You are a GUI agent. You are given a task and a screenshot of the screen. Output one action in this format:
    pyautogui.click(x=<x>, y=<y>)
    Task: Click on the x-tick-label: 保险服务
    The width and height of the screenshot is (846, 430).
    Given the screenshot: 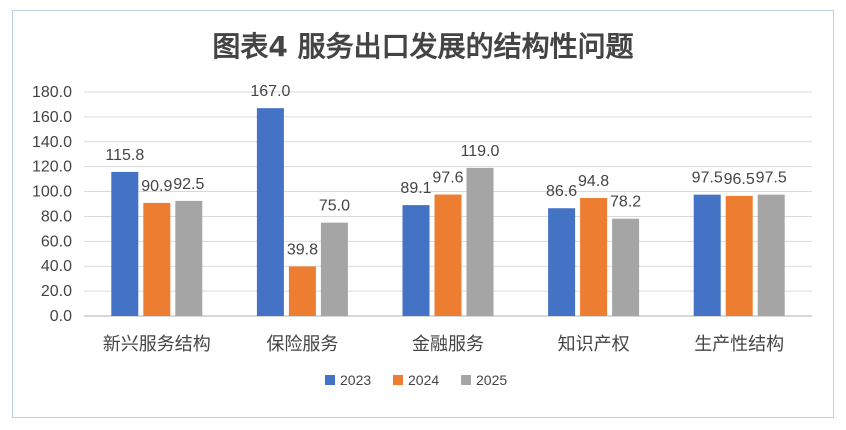 What is the action you would take?
    pyautogui.click(x=302, y=344)
    